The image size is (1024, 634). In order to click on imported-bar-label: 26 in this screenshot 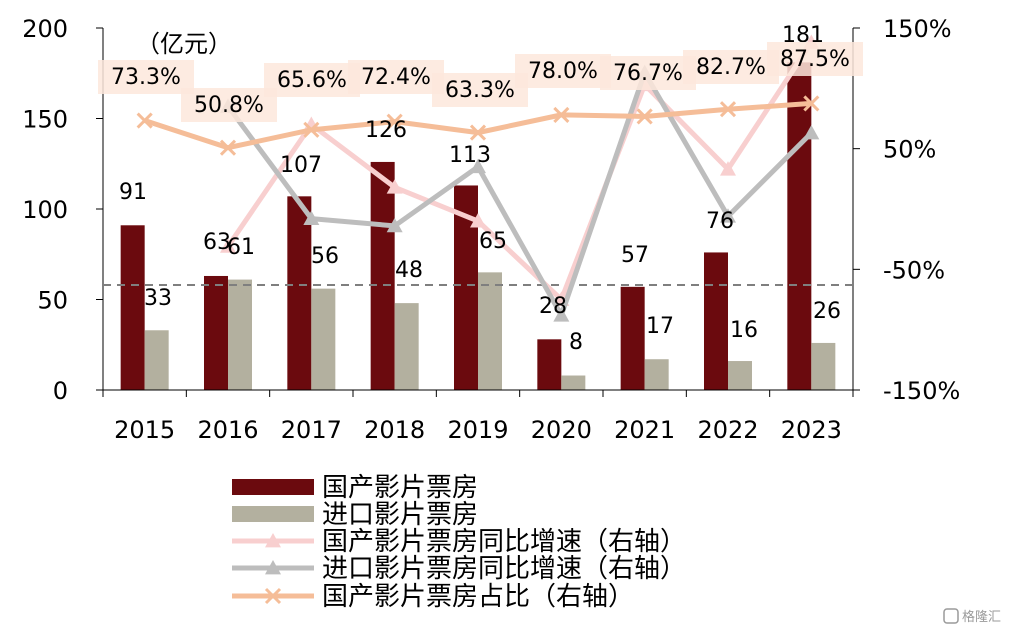, I will do `click(827, 311)`.